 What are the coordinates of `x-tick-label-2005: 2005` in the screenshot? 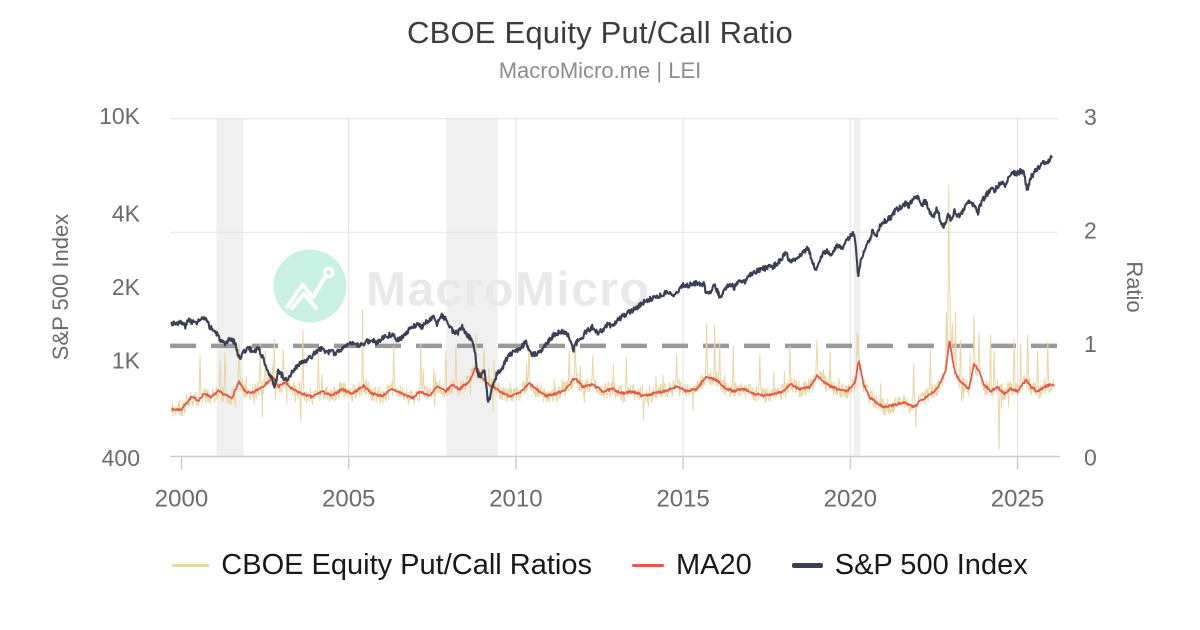 It's located at (348, 498).